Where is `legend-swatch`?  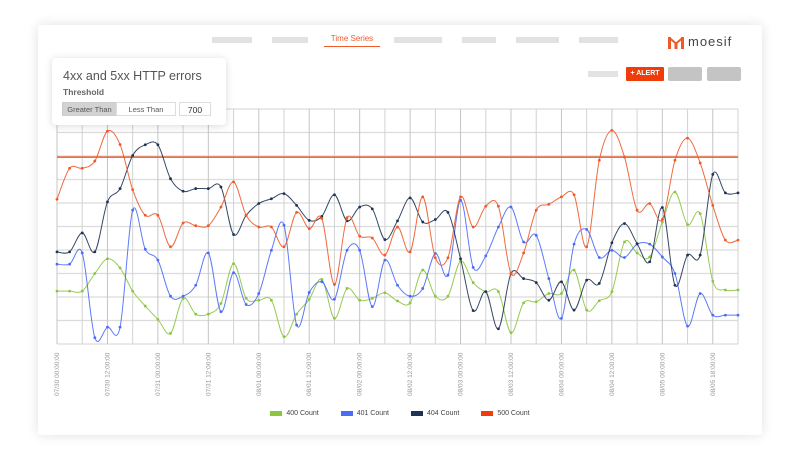 legend-swatch is located at coordinates (346, 413).